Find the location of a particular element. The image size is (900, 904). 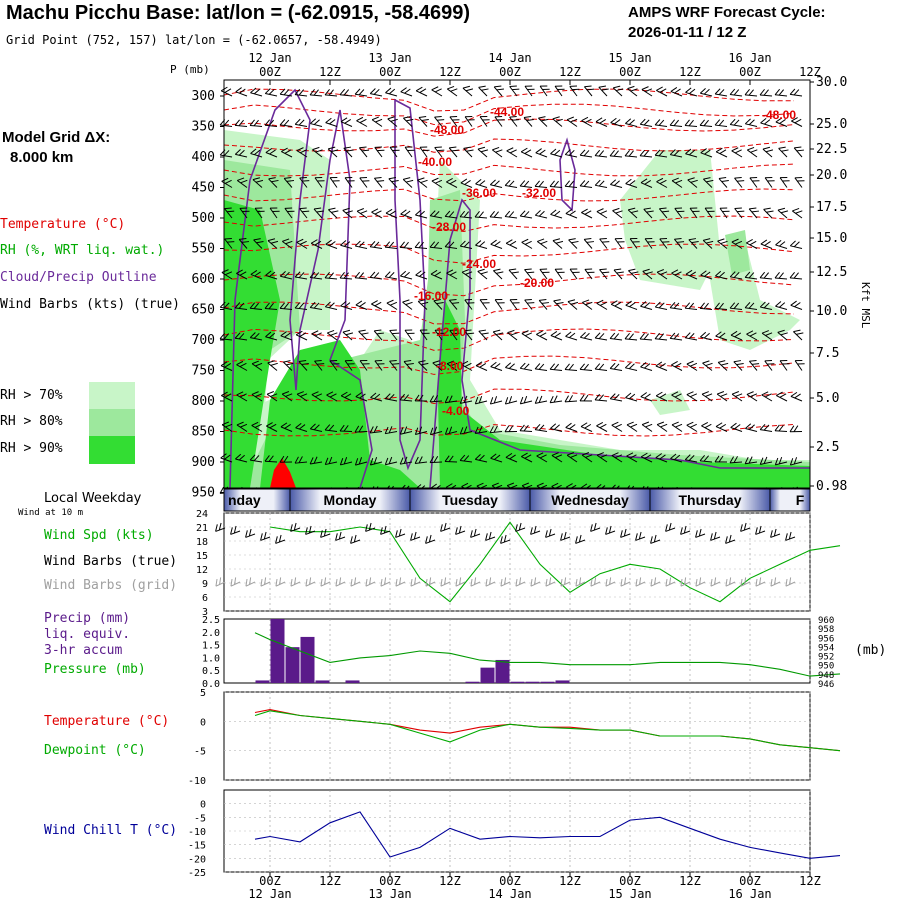

wind-panel-title: Wind at 10 m is located at coordinates (50, 513).